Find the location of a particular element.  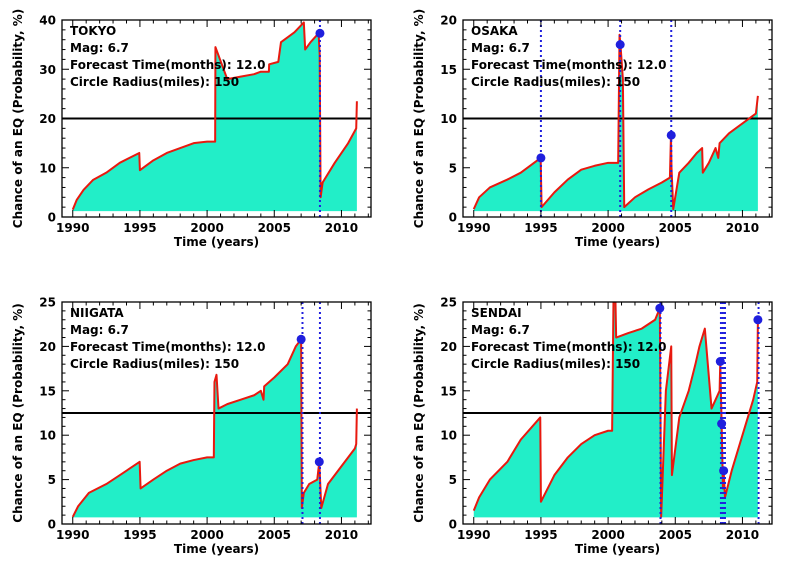

location-label: SENDAI is located at coordinates (496, 313).